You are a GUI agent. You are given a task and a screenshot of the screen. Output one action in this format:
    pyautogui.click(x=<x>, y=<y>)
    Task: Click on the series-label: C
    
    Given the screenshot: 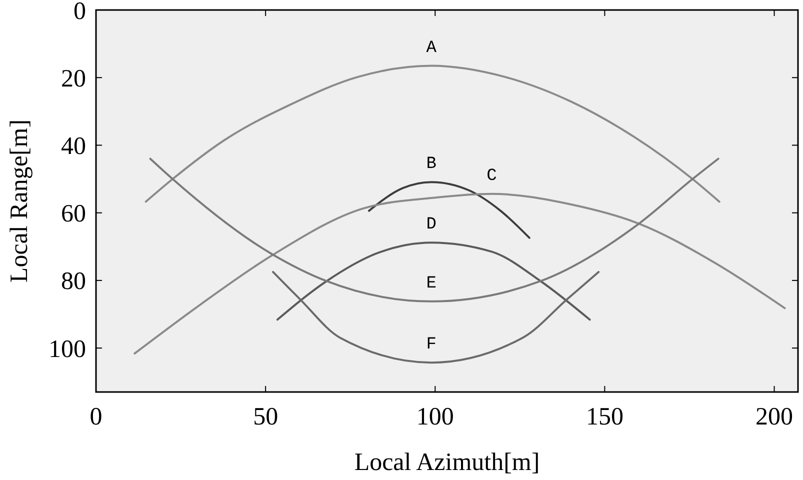 What is the action you would take?
    pyautogui.click(x=491, y=176)
    